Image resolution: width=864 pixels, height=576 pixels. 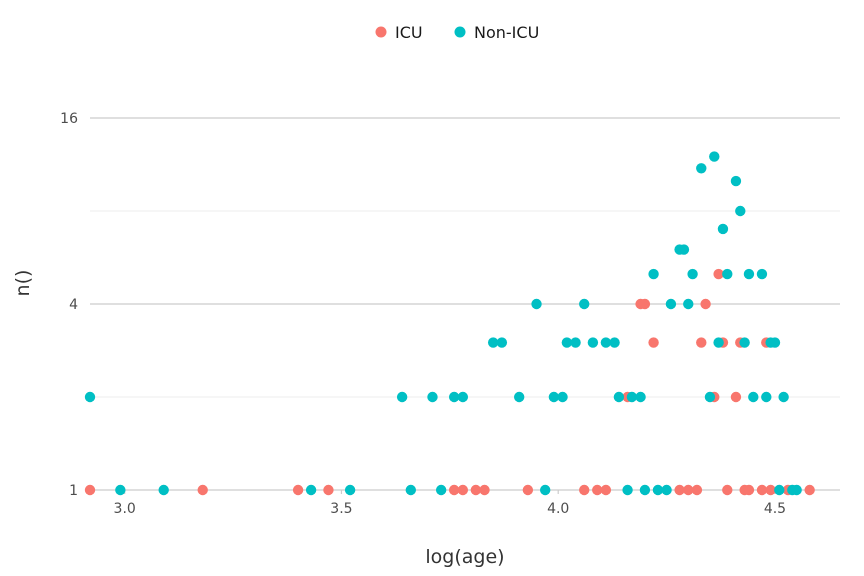 What do you see at coordinates (464, 557) in the screenshot?
I see `x-axis-title: log(age)` at bounding box center [464, 557].